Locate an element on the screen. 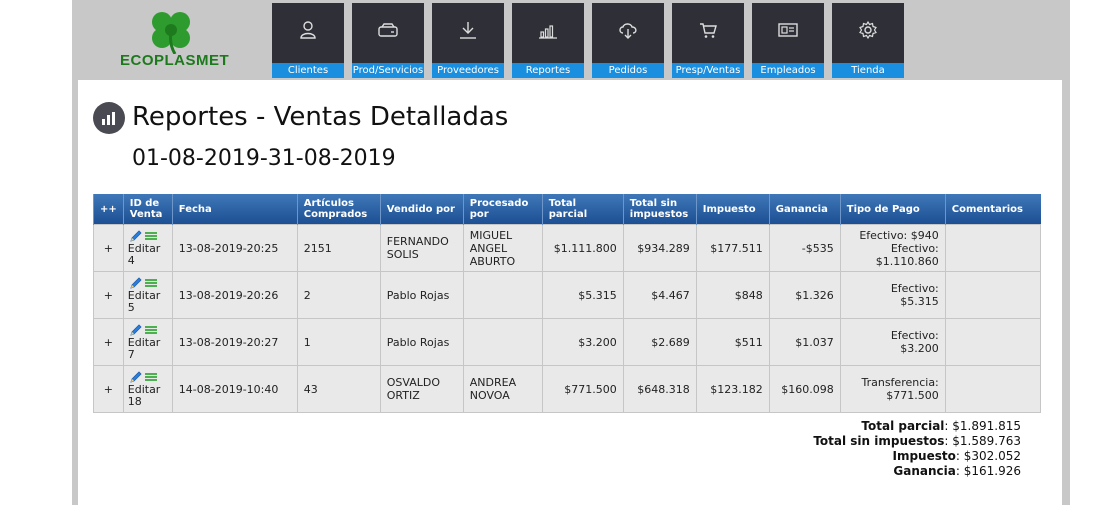 The image size is (1109, 505). total-sin-cell: $2.689 is located at coordinates (659, 342).